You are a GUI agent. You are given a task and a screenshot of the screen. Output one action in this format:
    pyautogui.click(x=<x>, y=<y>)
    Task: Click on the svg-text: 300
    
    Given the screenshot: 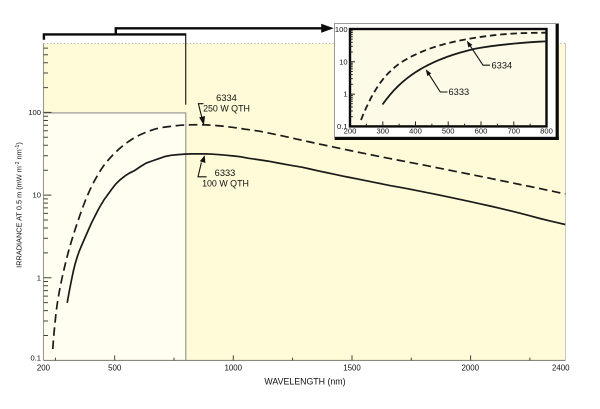 What is the action you would take?
    pyautogui.click(x=382, y=131)
    